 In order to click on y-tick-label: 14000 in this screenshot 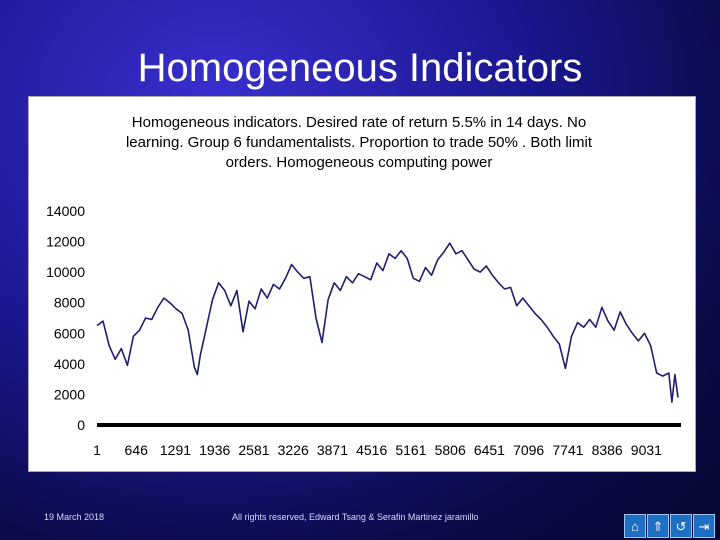, I will do `click(65, 211)`.